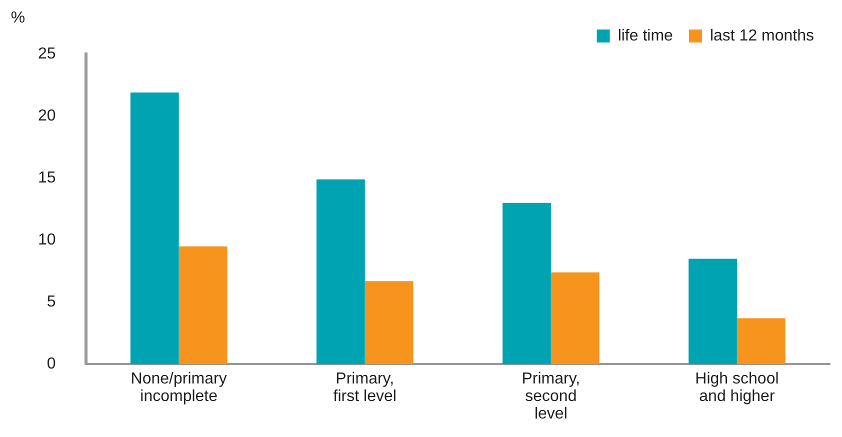  What do you see at coordinates (737, 388) in the screenshot?
I see `x-tick-label: High school and higher` at bounding box center [737, 388].